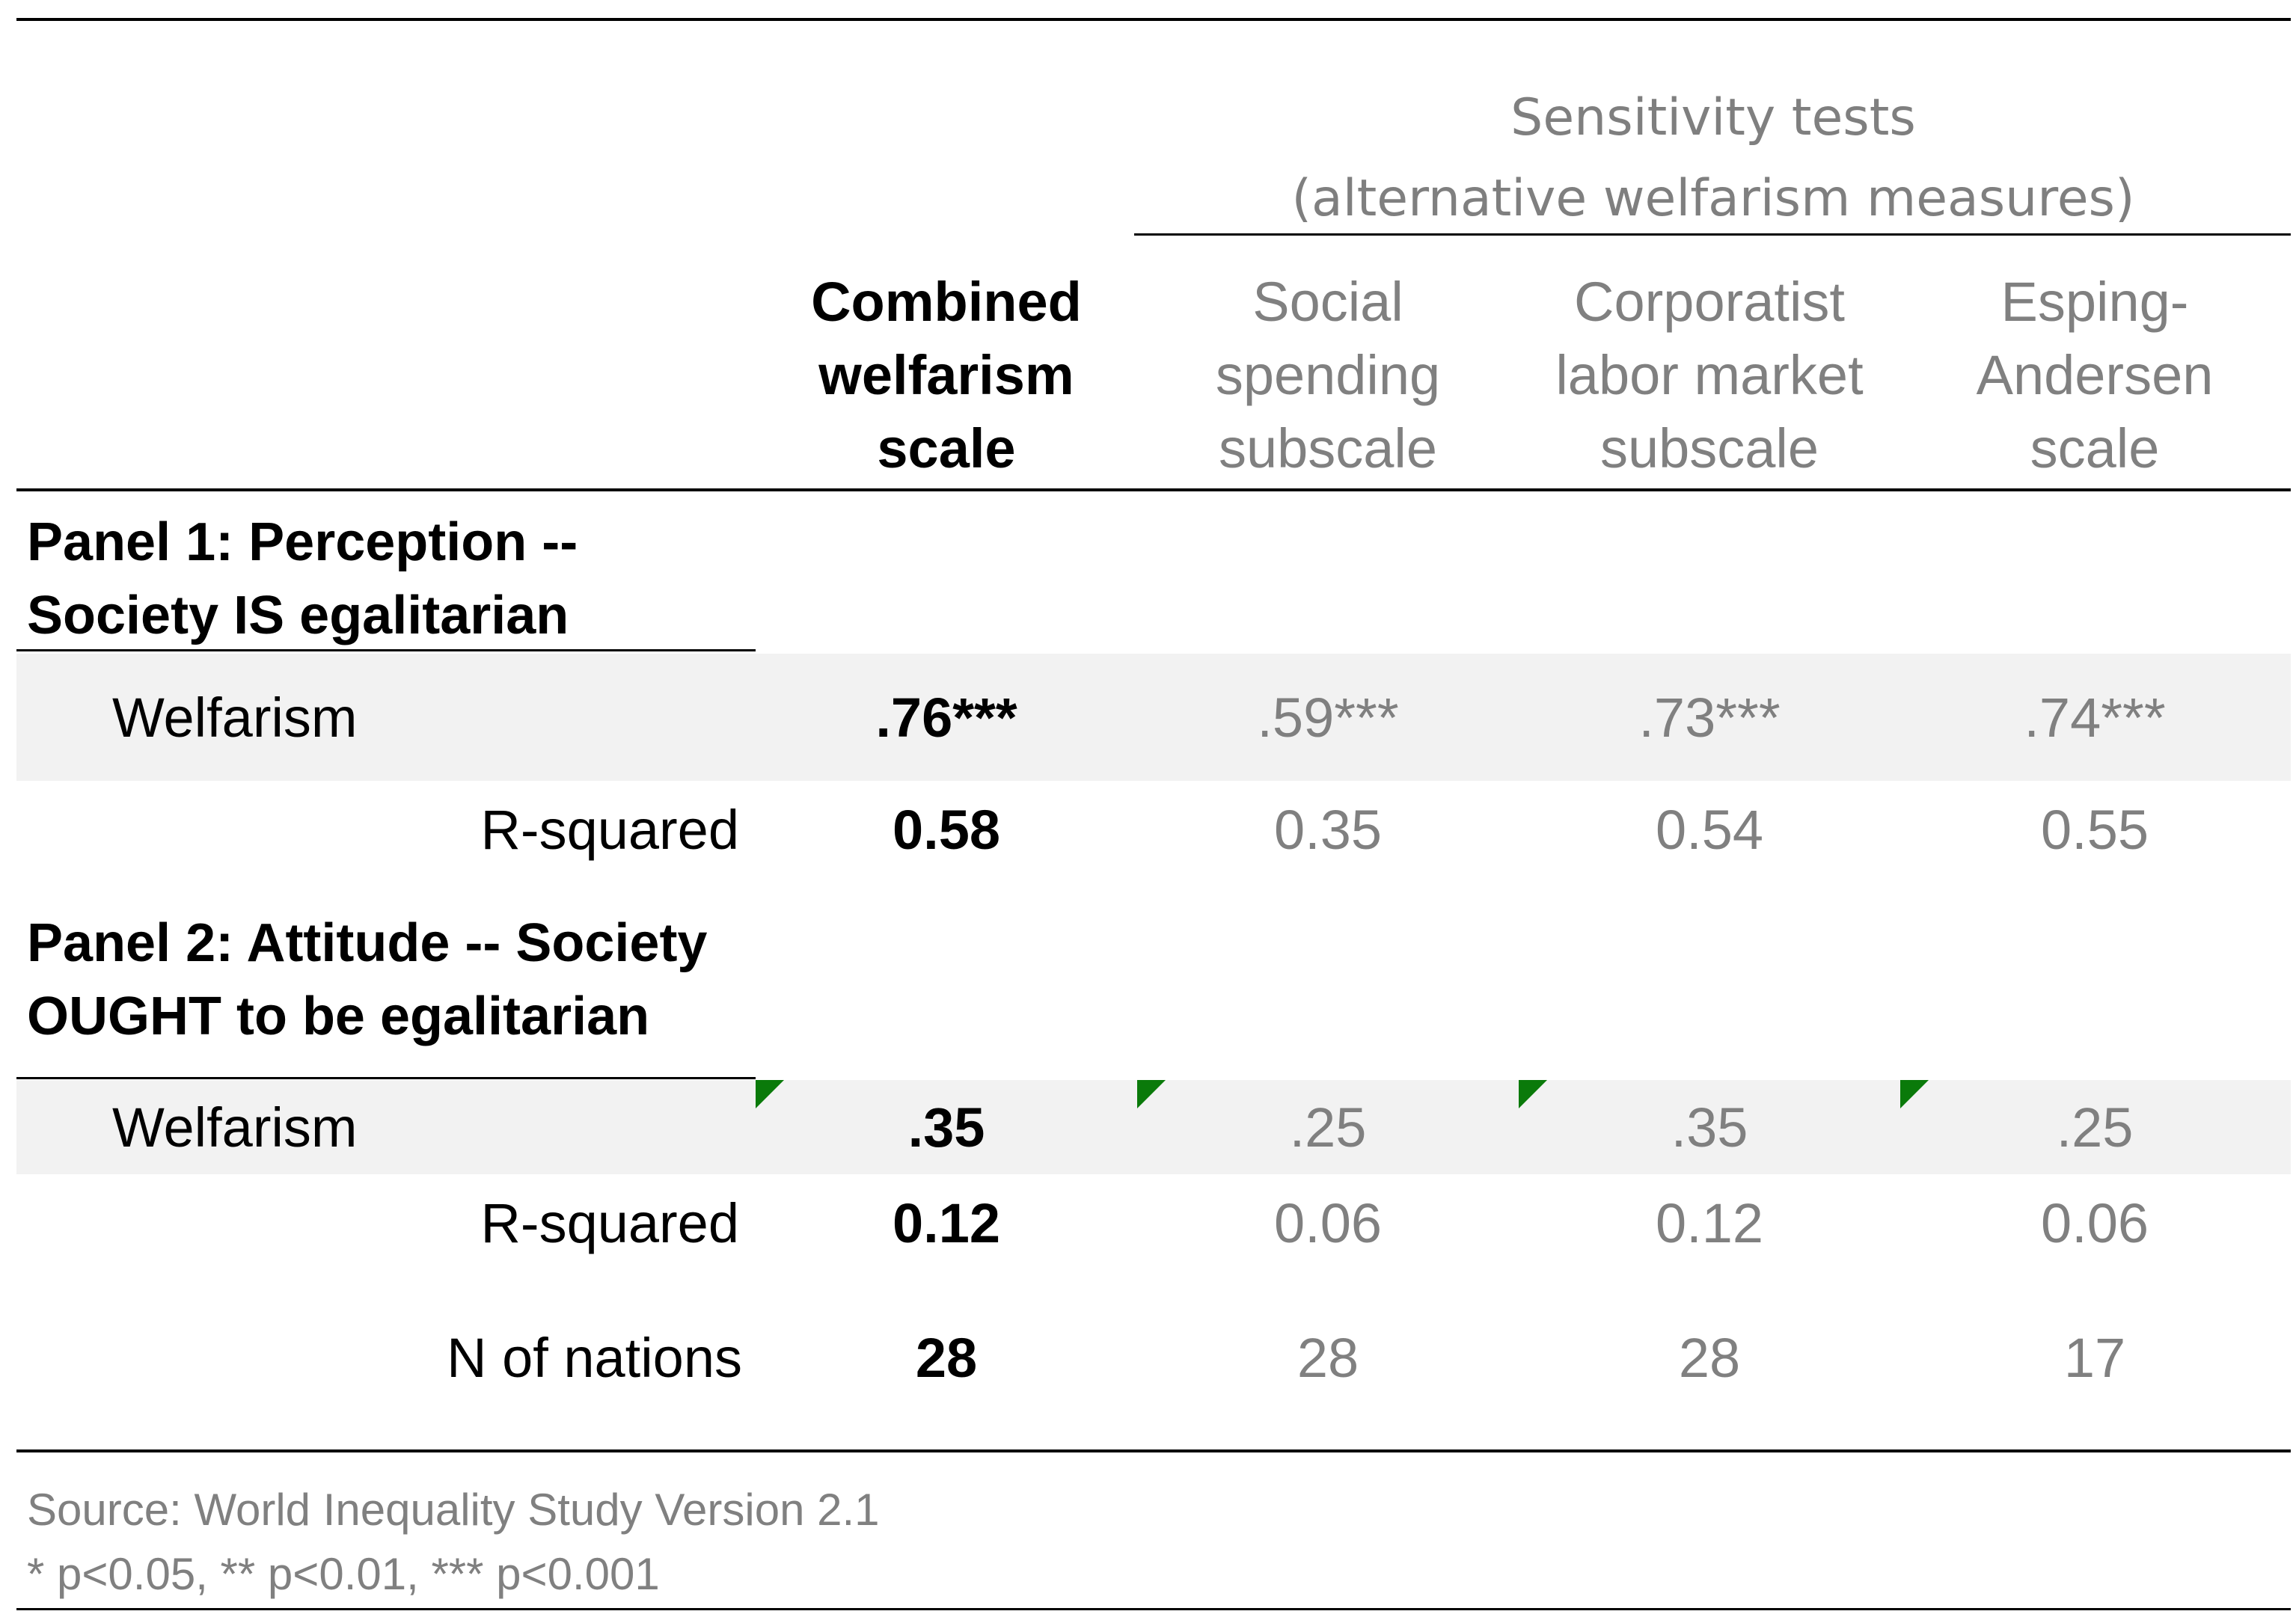 The height and width of the screenshot is (1623, 2296). What do you see at coordinates (298, 615) in the screenshot?
I see `panel1-title-line2: Society IS egalitarian` at bounding box center [298, 615].